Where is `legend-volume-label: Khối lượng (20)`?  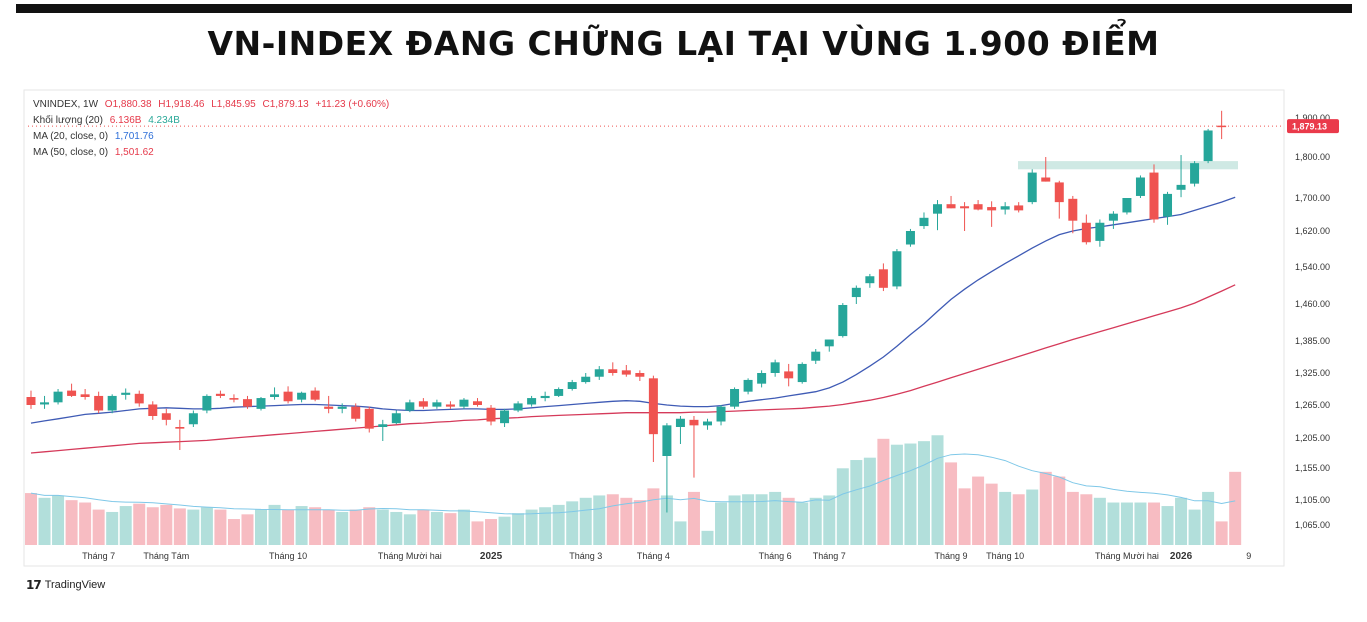
legend-volume-label: Khối lượng (20) is located at coordinates (68, 120).